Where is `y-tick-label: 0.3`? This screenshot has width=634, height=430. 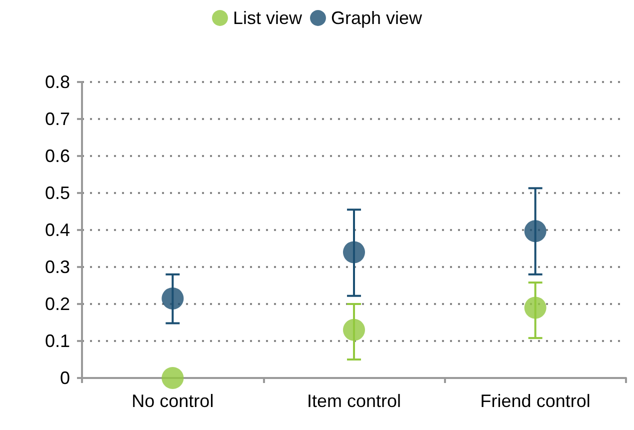
y-tick-label: 0.3 is located at coordinates (57, 267).